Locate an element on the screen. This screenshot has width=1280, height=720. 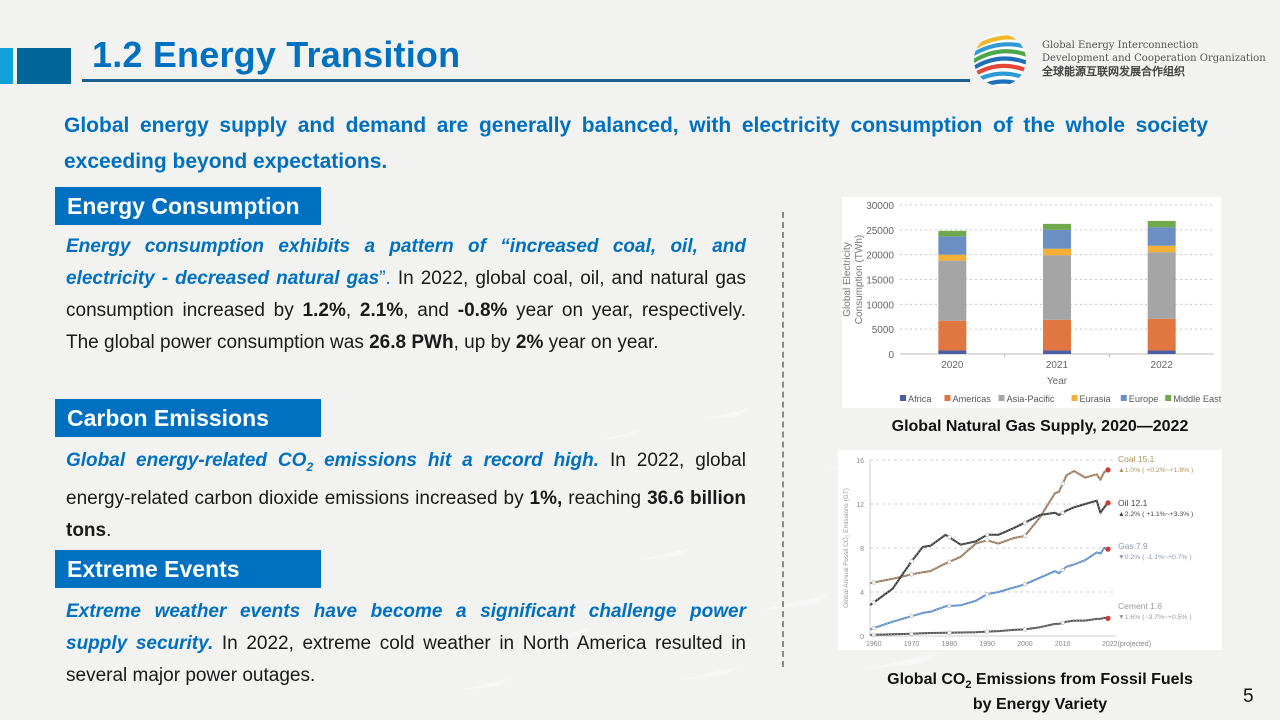
section-header-energy-consumption: Energy Consumption is located at coordinates (188, 206).